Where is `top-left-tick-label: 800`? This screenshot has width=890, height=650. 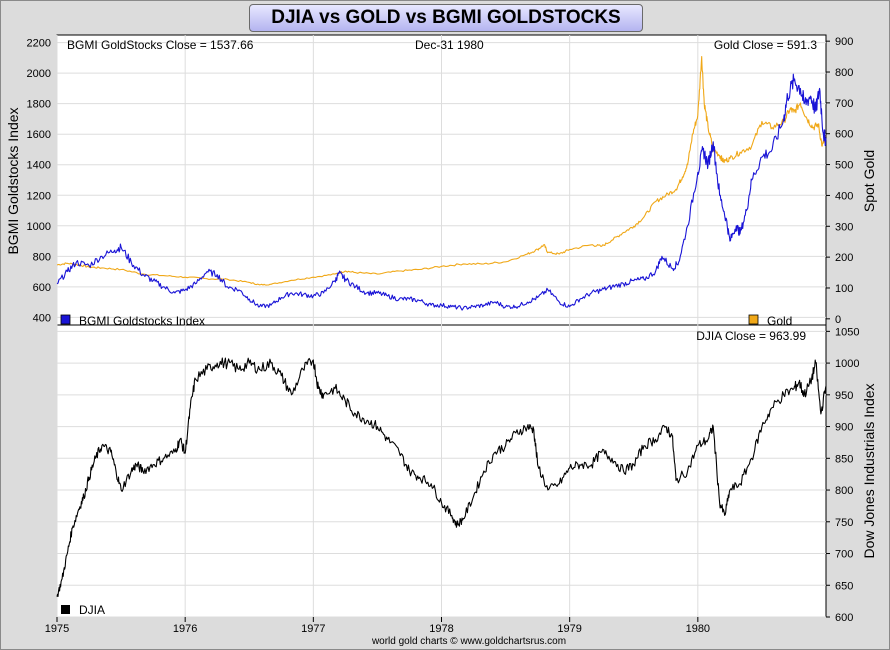 top-left-tick-label: 800 is located at coordinates (42, 257).